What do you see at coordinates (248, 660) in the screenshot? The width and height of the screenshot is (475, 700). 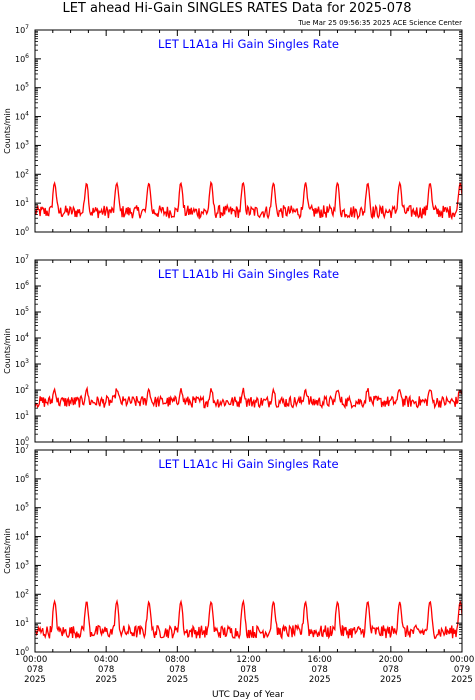 I see `x-tick-time: 12:00` at bounding box center [248, 660].